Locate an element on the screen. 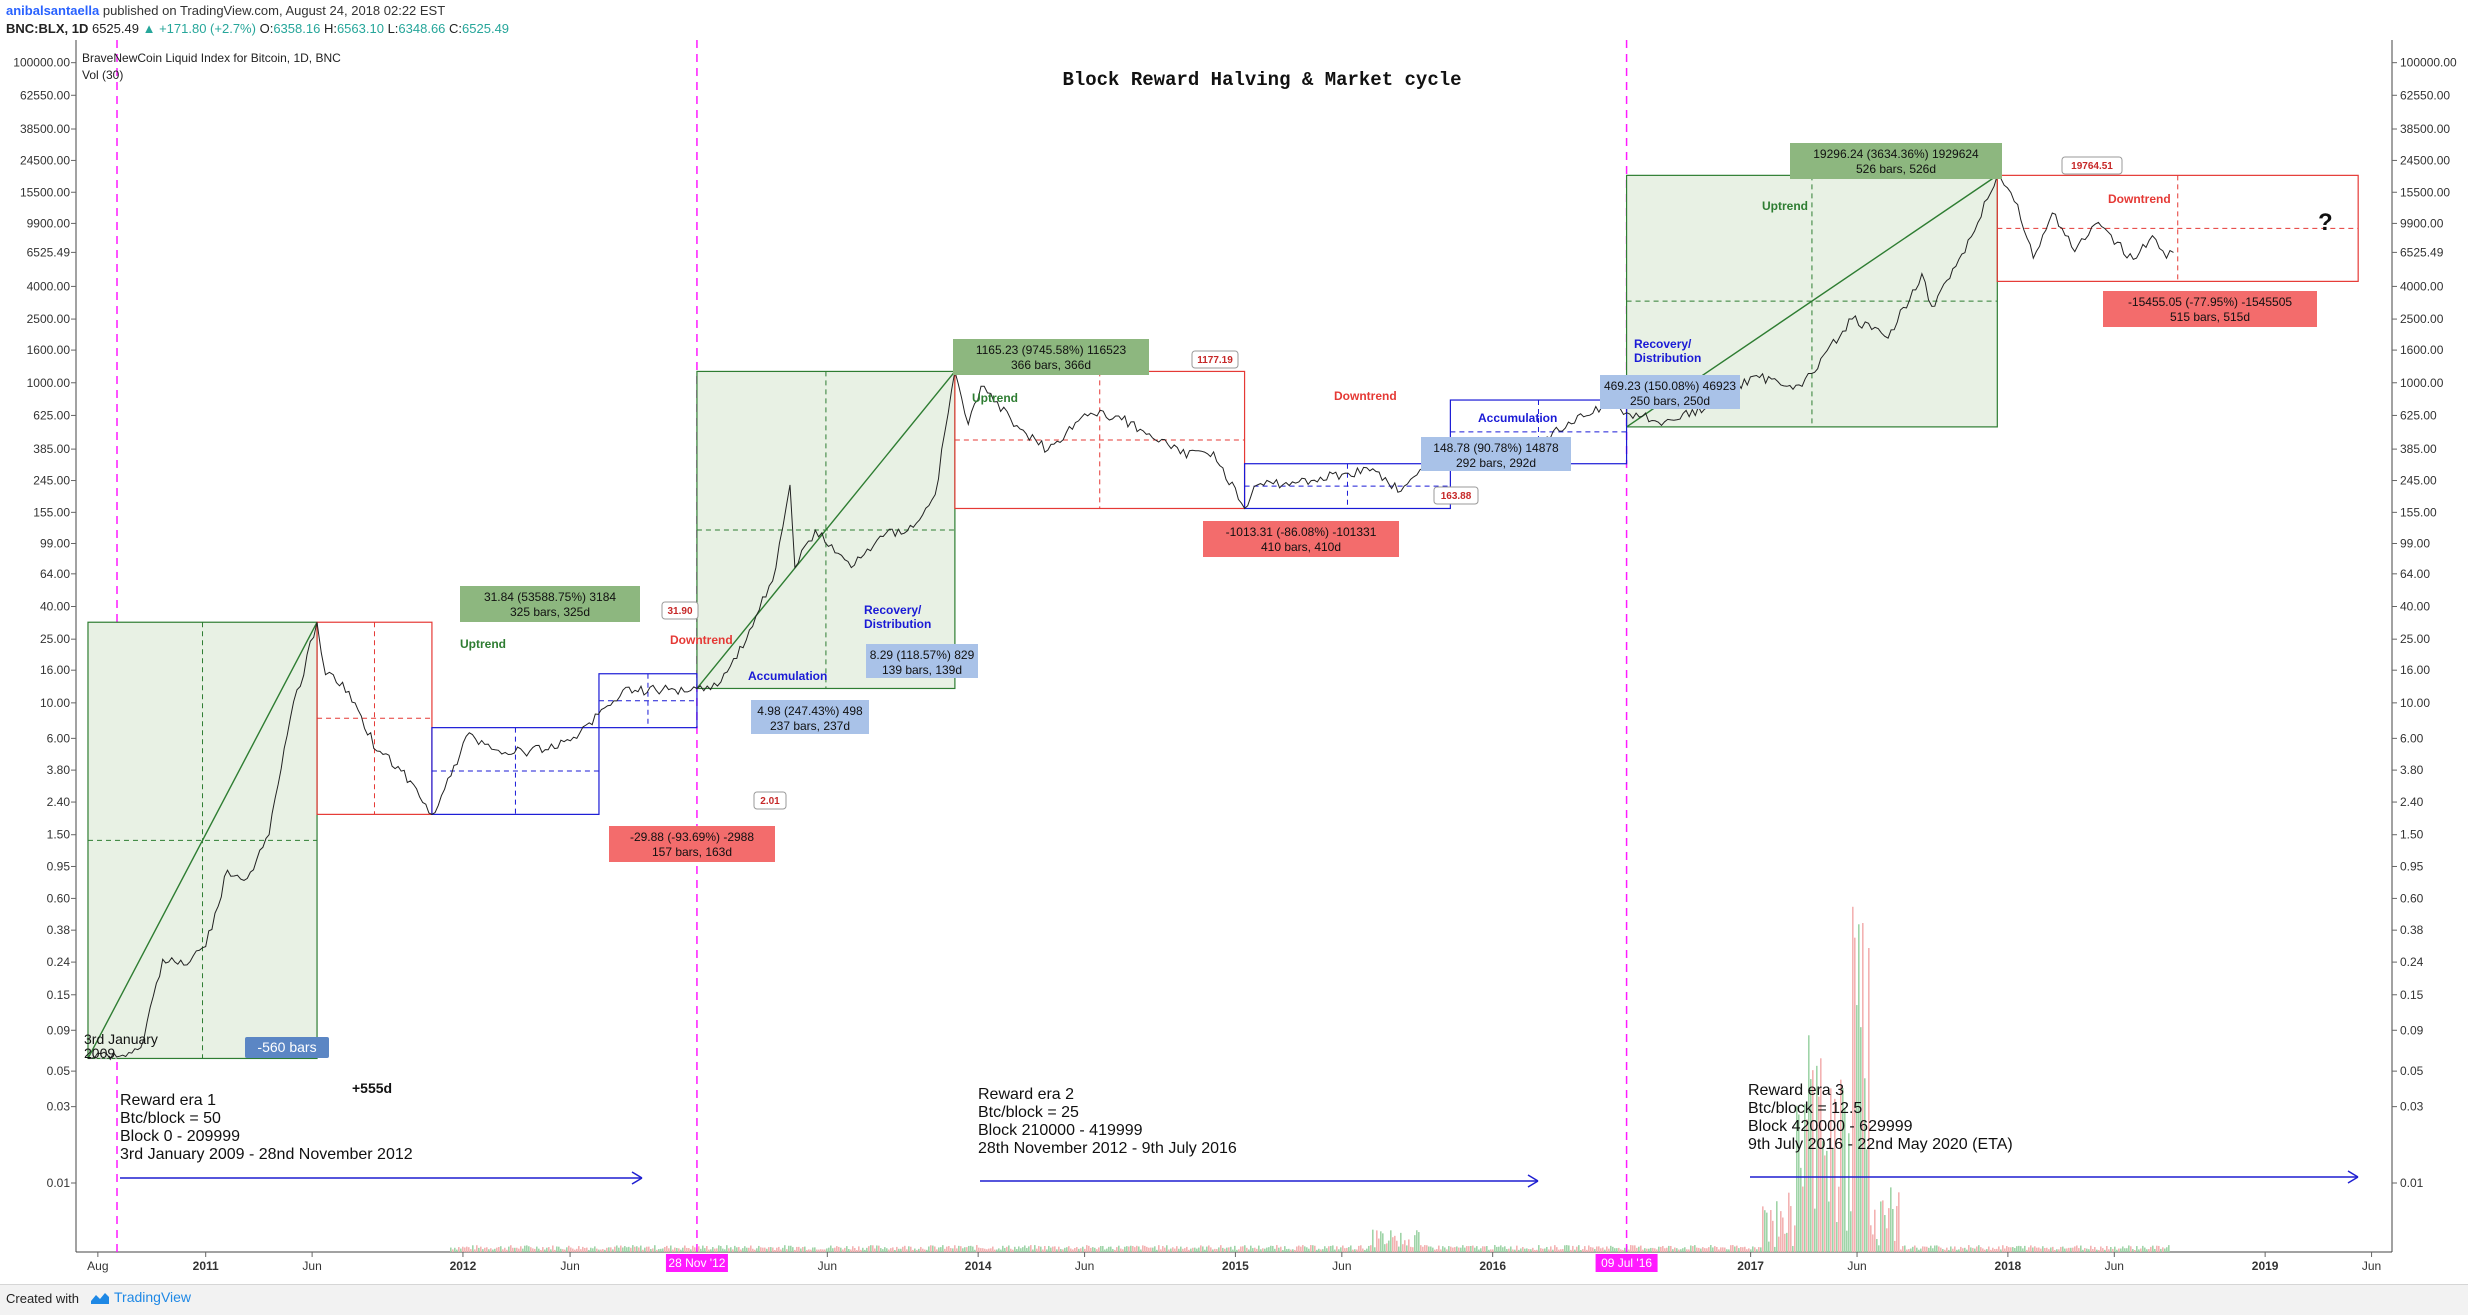  era-3-name: Reward era 3 is located at coordinates (1796, 1090).